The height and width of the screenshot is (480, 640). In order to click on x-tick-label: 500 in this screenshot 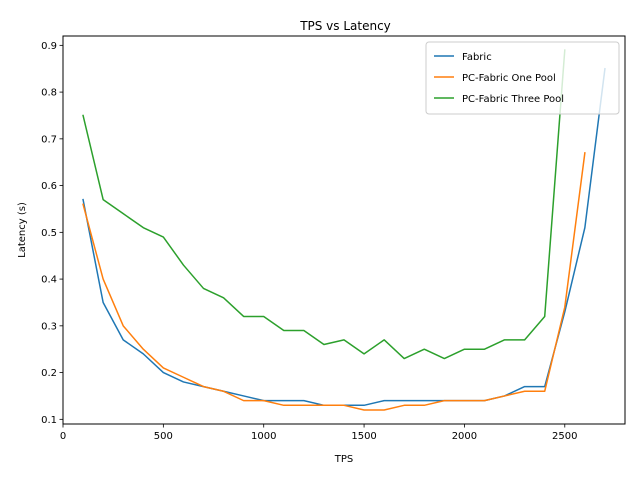, I will do `click(163, 436)`.